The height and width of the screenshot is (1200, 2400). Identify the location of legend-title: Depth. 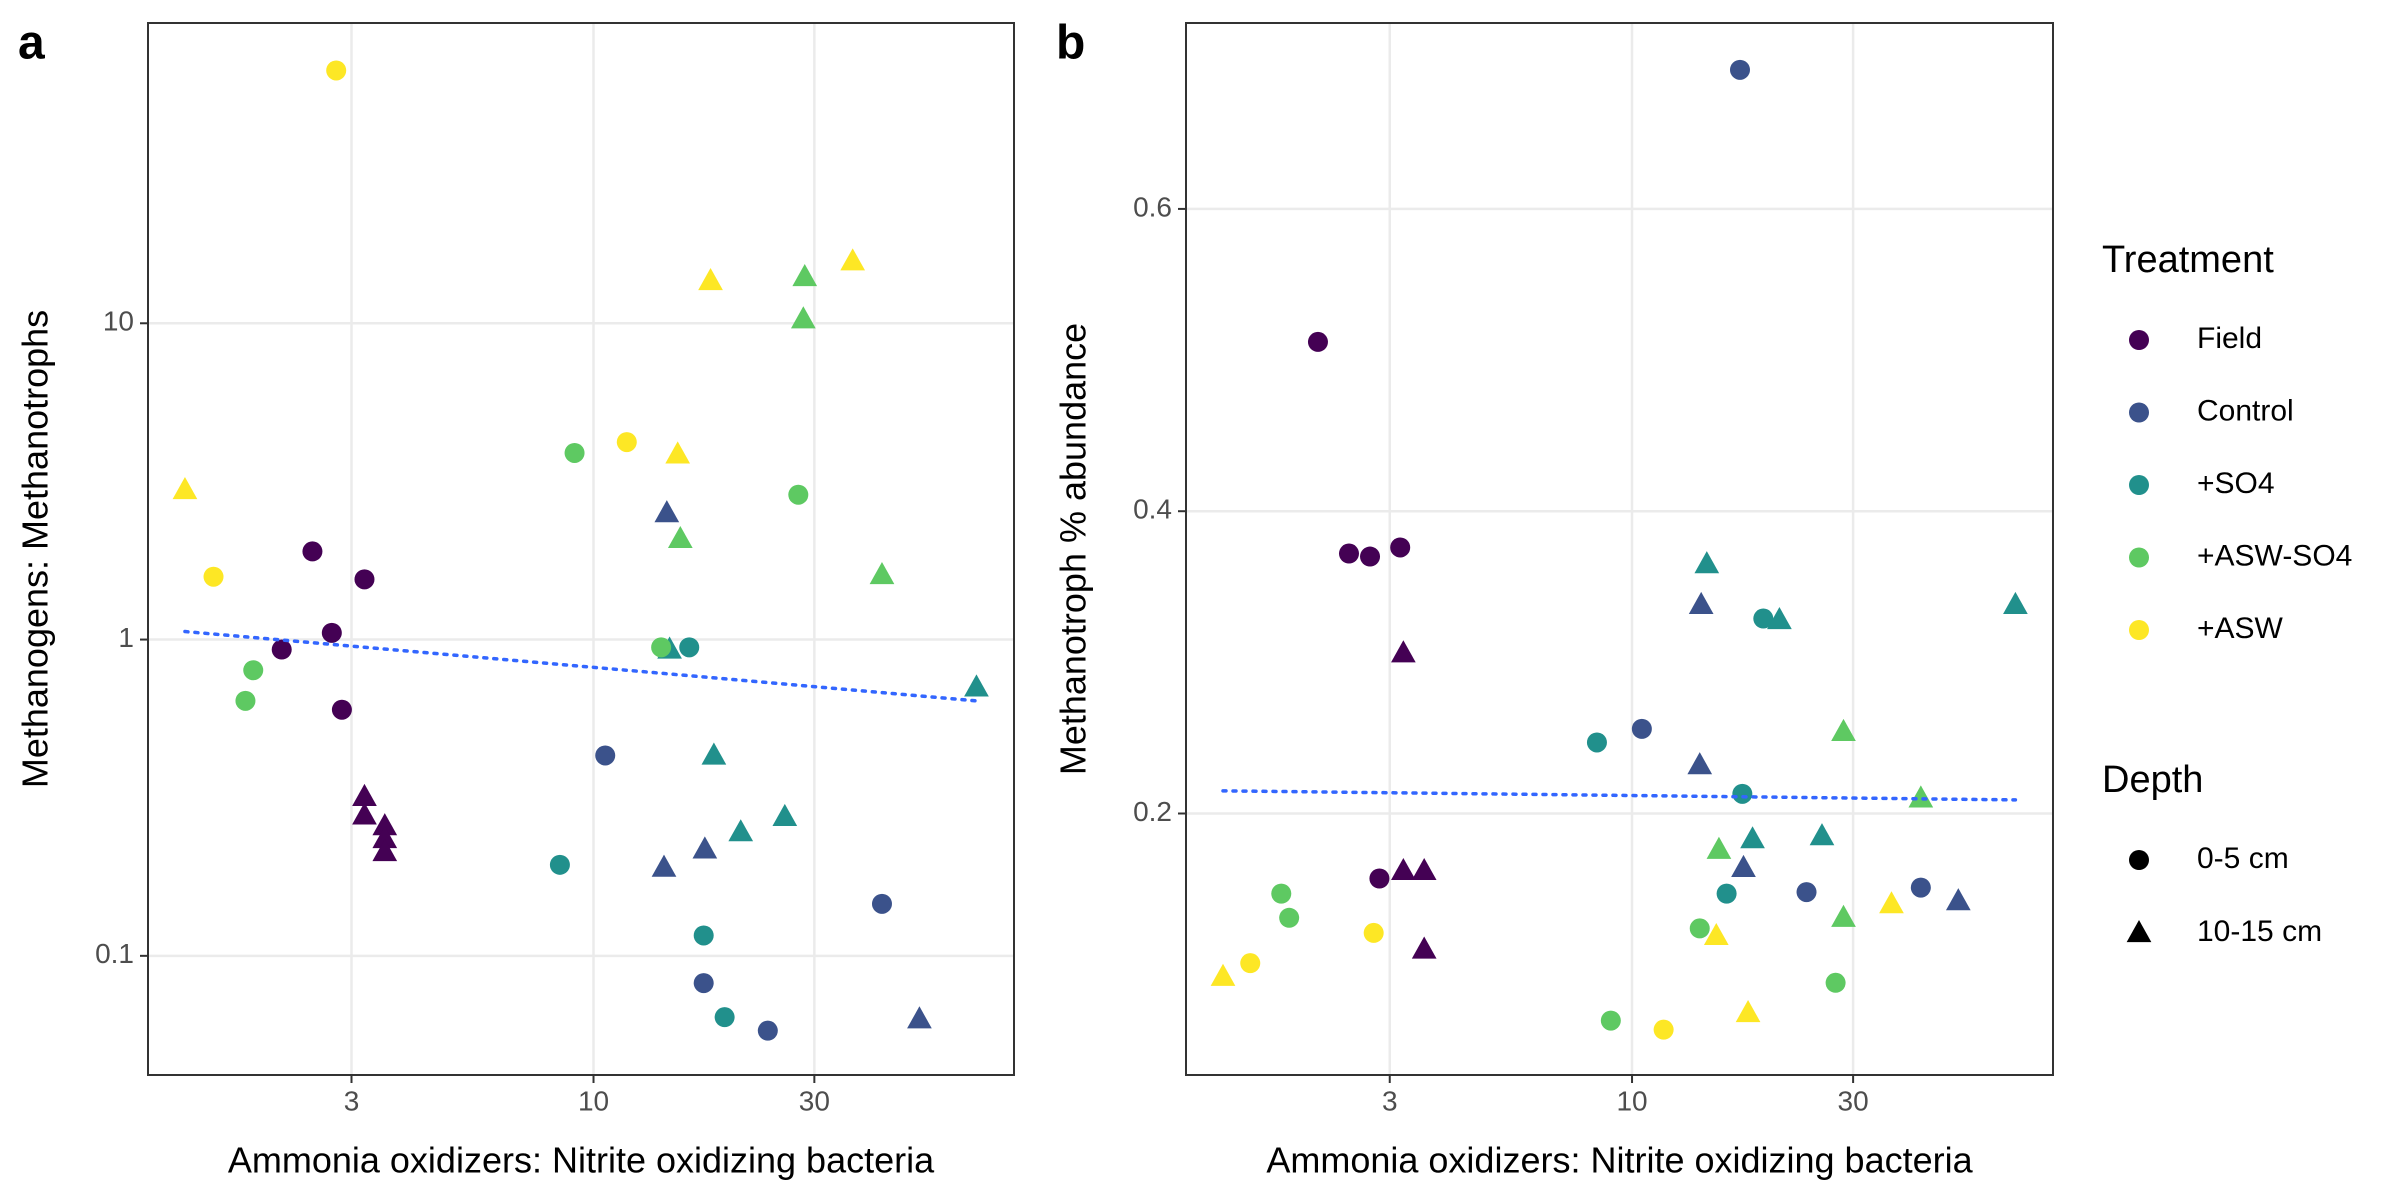
(2152, 780).